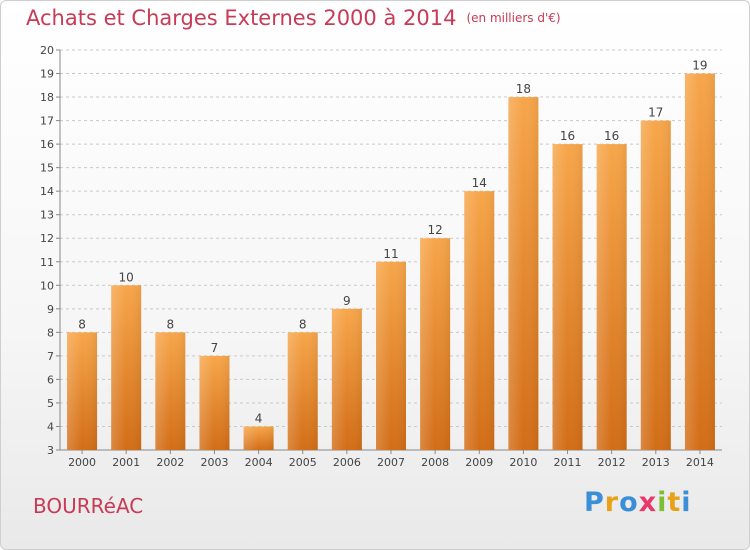 The height and width of the screenshot is (550, 750). Describe the element at coordinates (50, 426) in the screenshot. I see `y-tick-label: 4` at that location.